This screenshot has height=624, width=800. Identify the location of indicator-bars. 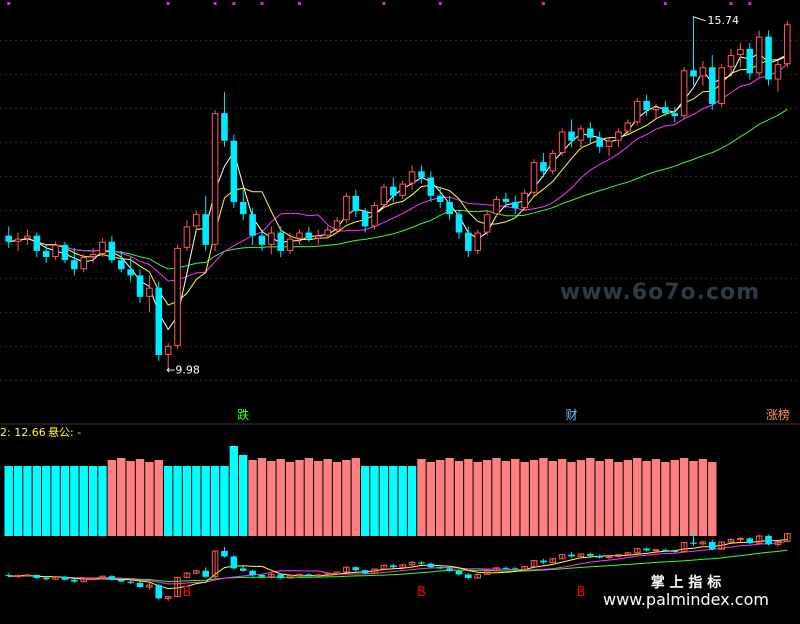
(360, 491).